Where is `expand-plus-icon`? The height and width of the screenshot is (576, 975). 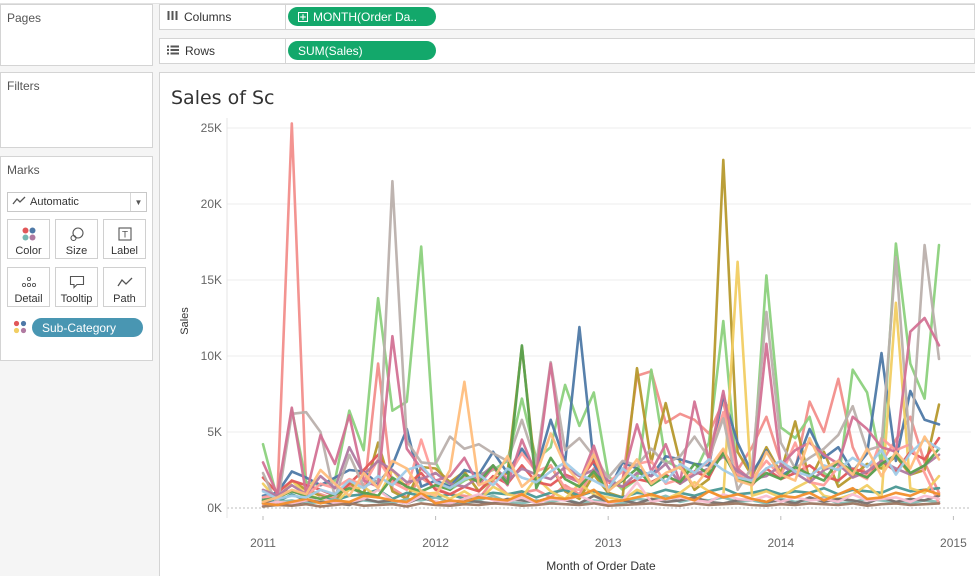
expand-plus-icon is located at coordinates (303, 16).